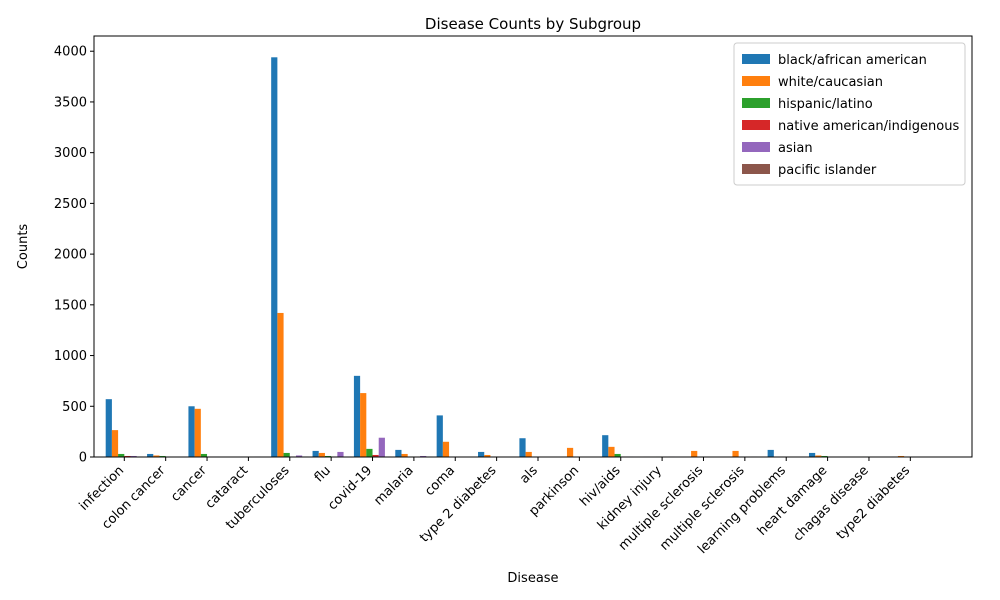 This screenshot has height=600, width=1000. What do you see at coordinates (70, 153) in the screenshot?
I see `y-tick-label: 3000` at bounding box center [70, 153].